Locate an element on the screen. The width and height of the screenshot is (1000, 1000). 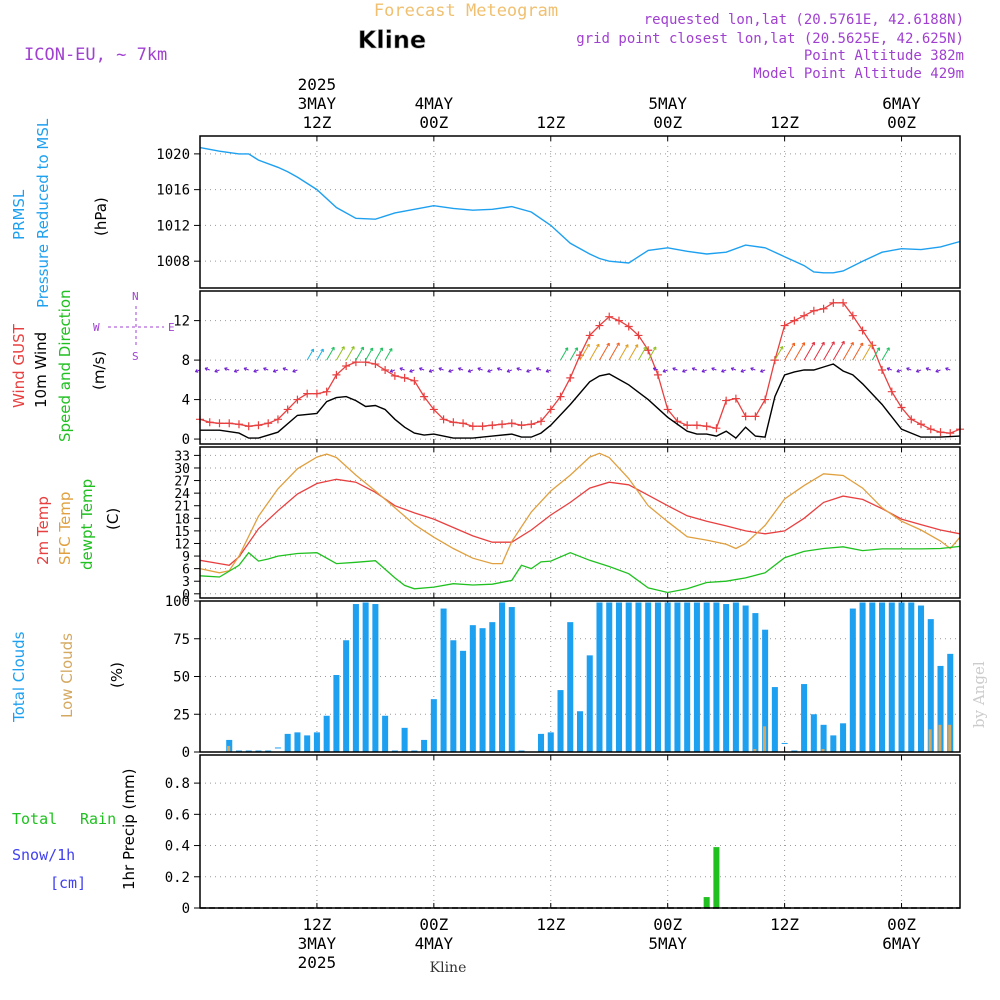
temp-ytick-label: 9 is located at coordinates (186, 557).